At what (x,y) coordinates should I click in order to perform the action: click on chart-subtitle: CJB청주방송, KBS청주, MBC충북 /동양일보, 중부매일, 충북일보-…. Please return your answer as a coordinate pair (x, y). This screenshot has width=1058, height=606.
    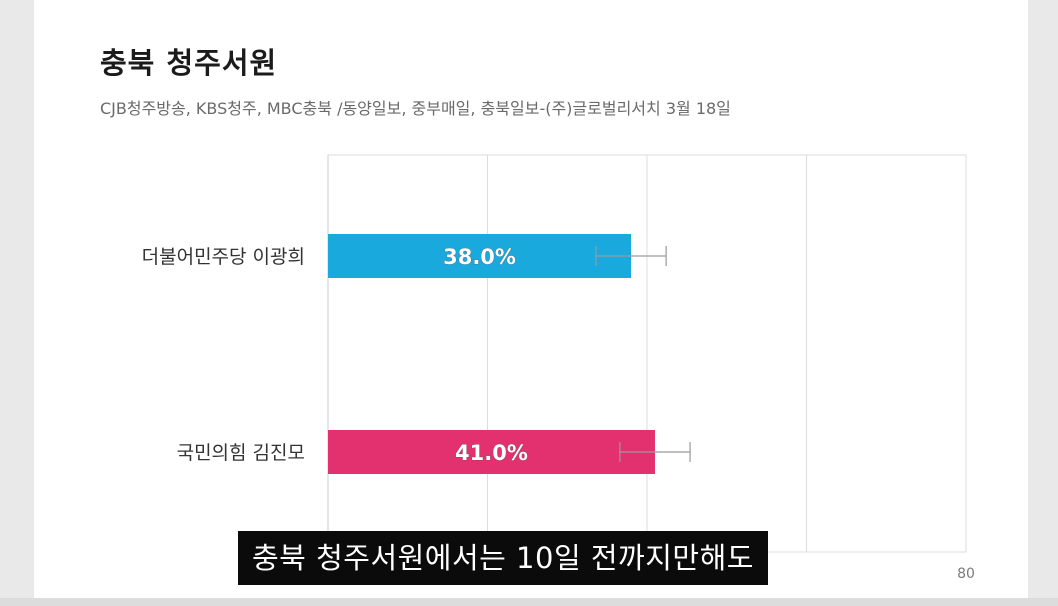
    Looking at the image, I should click on (415, 108).